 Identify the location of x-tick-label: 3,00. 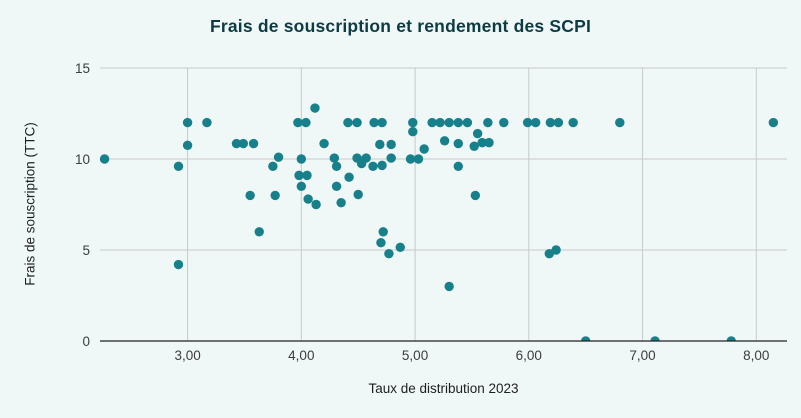
(187, 355).